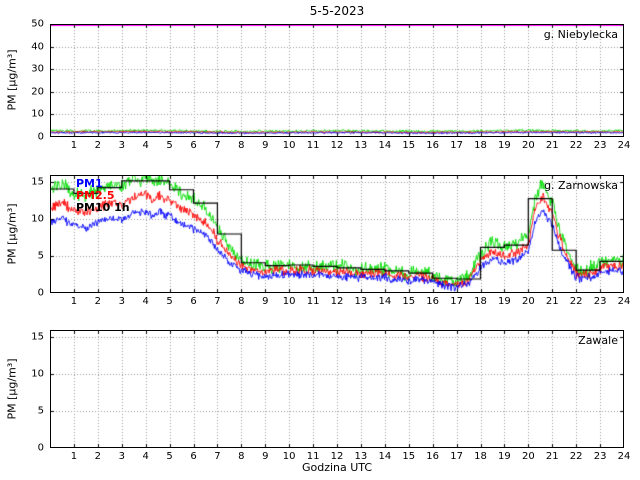 The height and width of the screenshot is (480, 640). Describe the element at coordinates (103, 207) in the screenshot. I see `legend-item-pm10-1h: PM10 1h` at that location.